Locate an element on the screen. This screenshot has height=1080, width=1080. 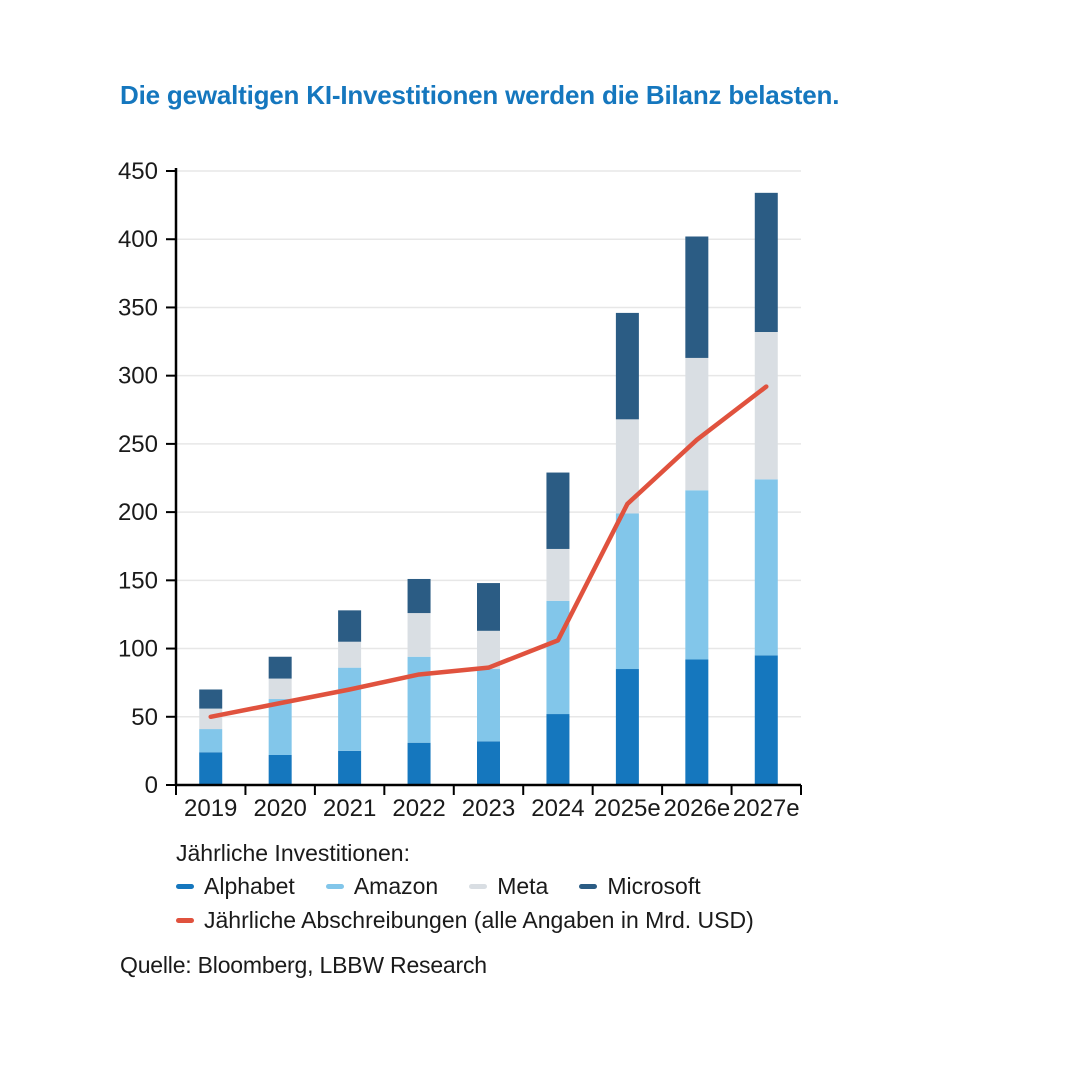
y-axis-label: 100 is located at coordinates (138, 649).